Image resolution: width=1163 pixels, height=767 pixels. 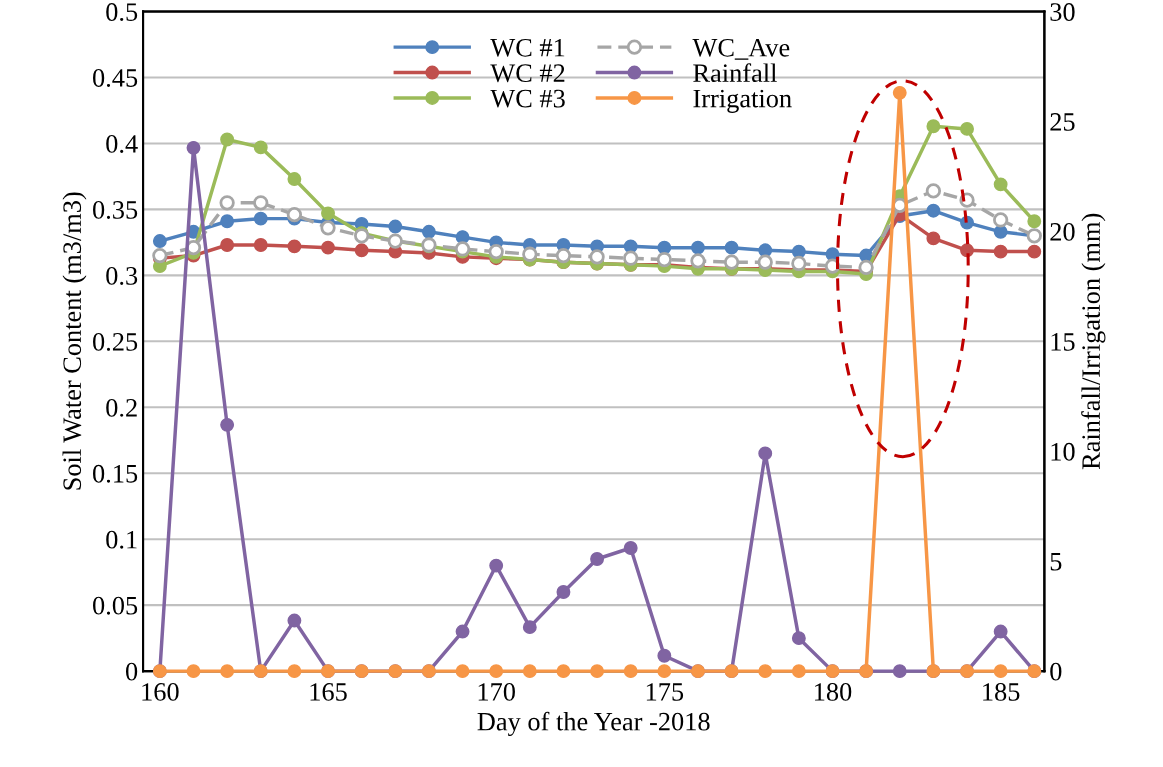 I want to click on legend-label: Rainfall, so click(x=735, y=73).